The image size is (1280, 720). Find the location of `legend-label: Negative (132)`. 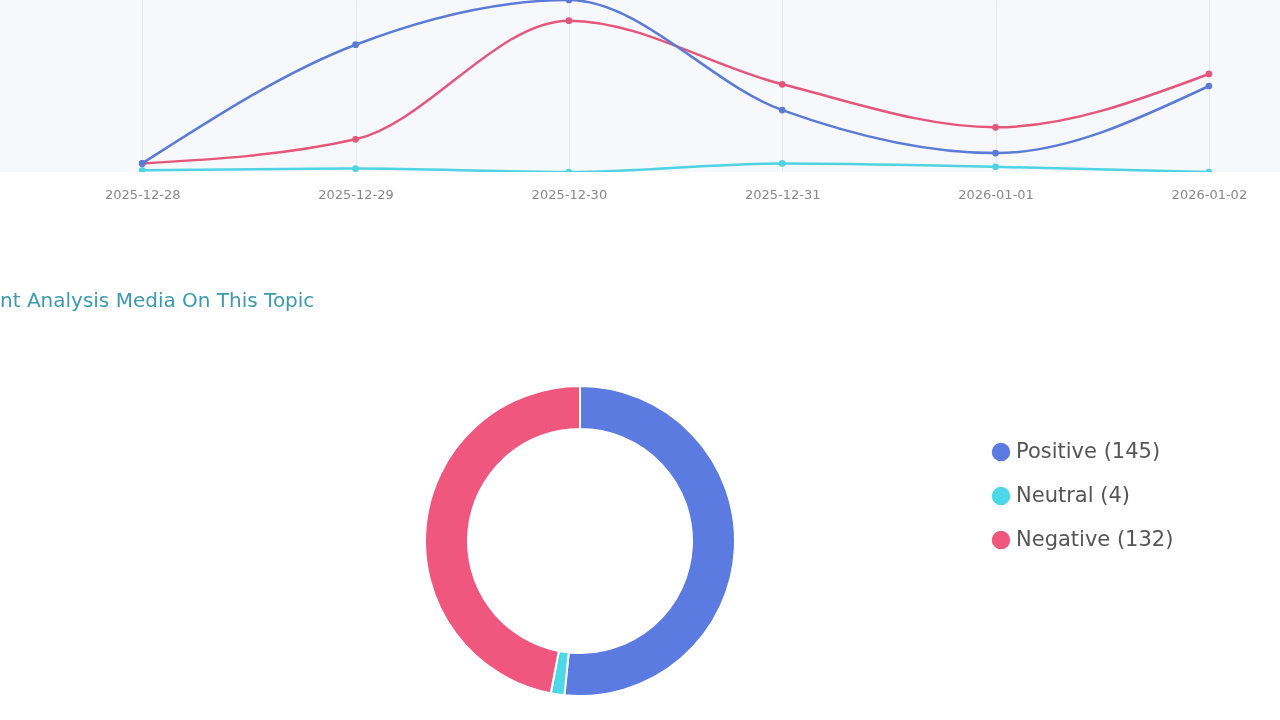

legend-label: Negative (132) is located at coordinates (1095, 539).